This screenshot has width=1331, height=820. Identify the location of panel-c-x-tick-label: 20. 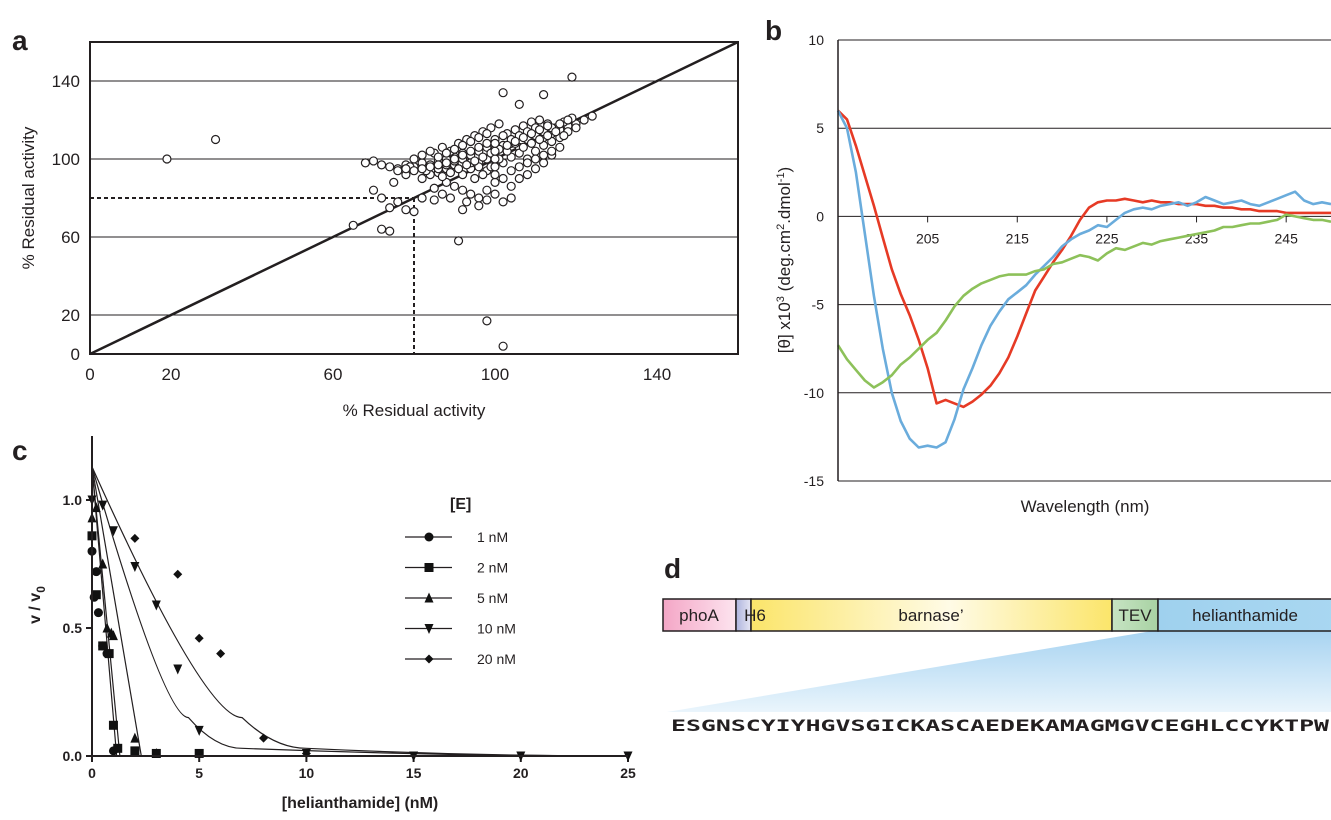
(521, 773).